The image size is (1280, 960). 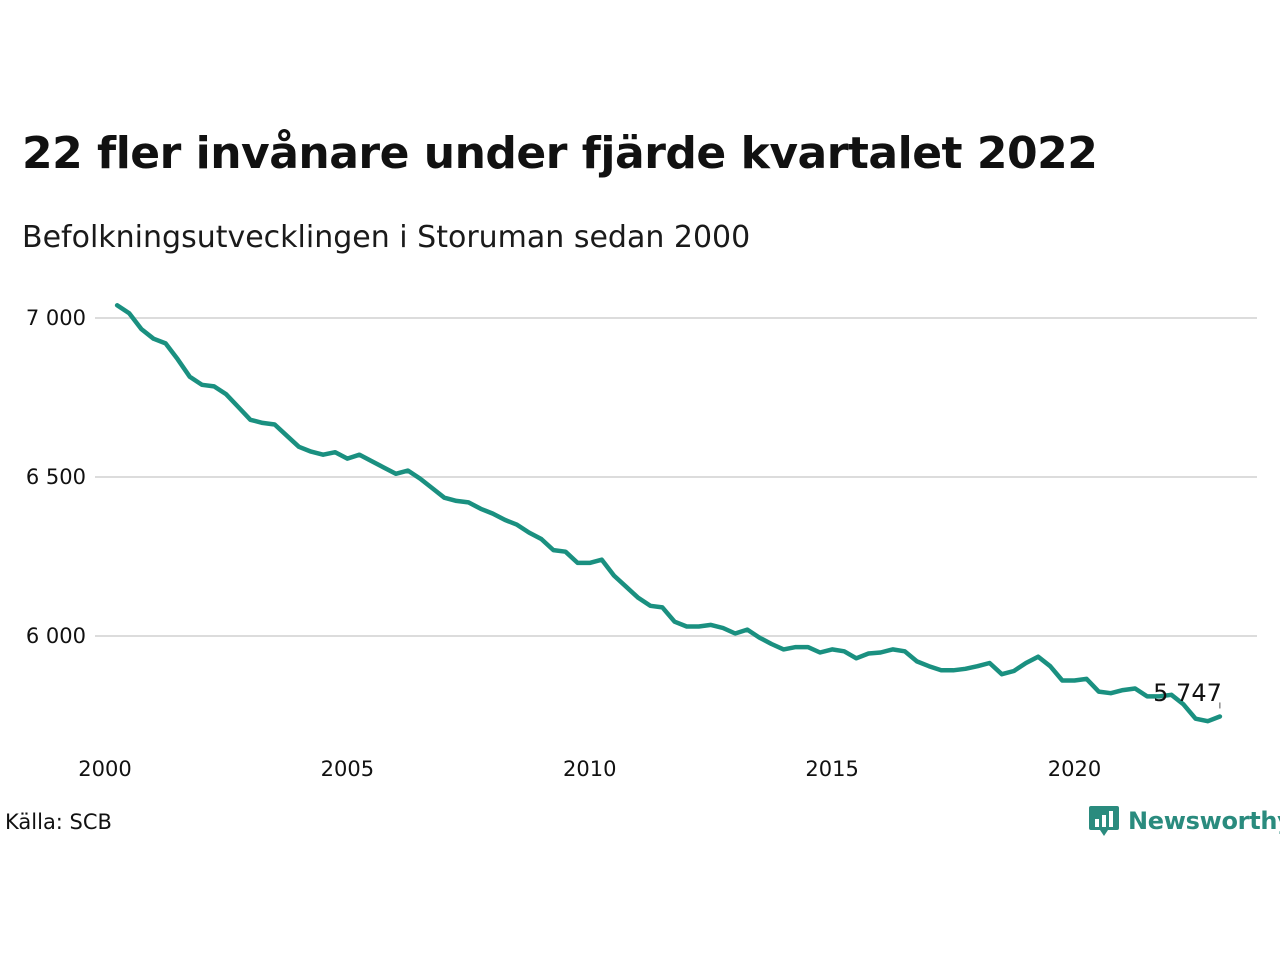 I want to click on newsworthy-brand-name: Newsworthy, so click(x=1204, y=821).